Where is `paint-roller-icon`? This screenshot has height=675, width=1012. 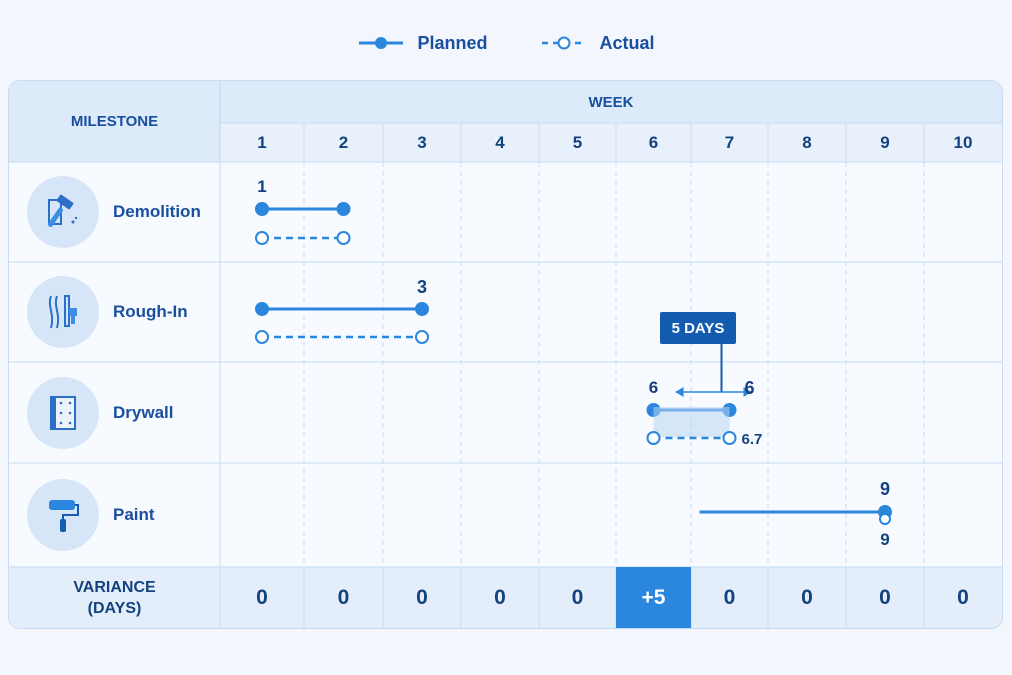
paint-roller-icon is located at coordinates (63, 515).